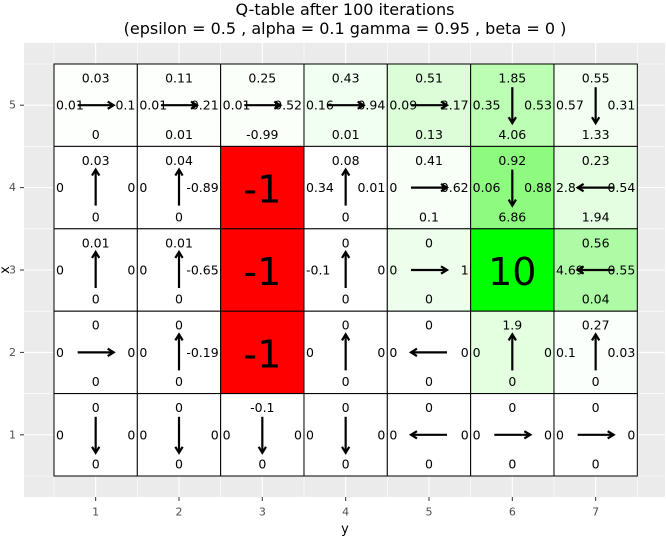 This screenshot has width=666, height=544. I want to click on q-cell-x5-y1: 0.03 0 0.01 0.1, so click(95, 105).